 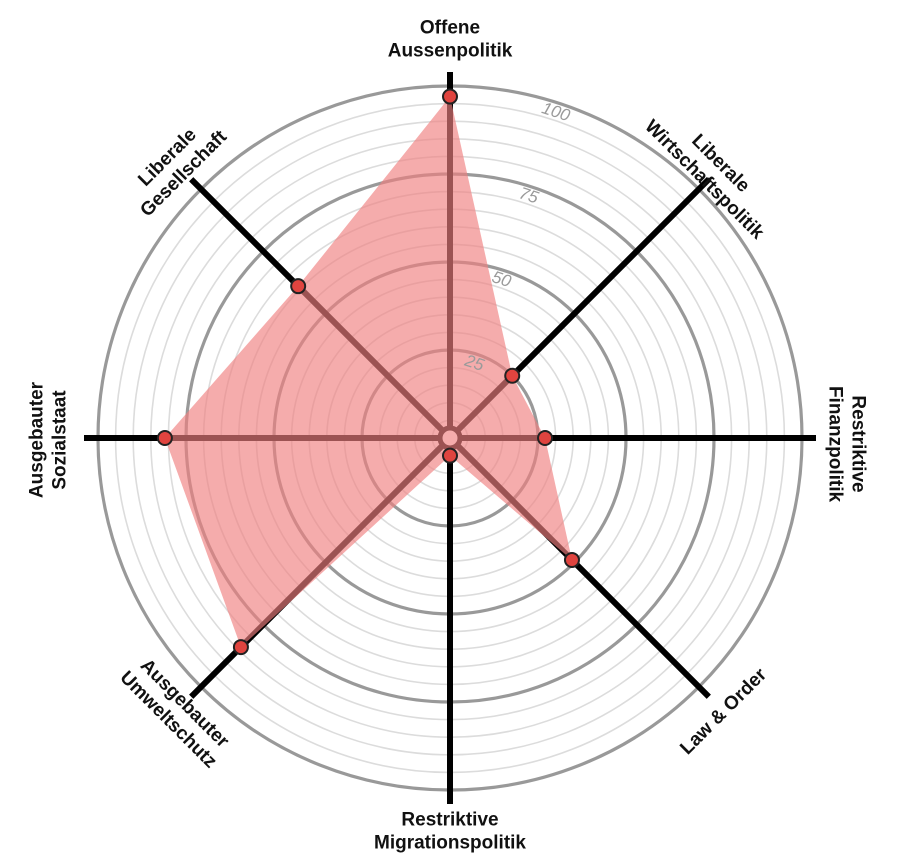 What do you see at coordinates (449, 820) in the screenshot?
I see `axis-label-4-line-0: Restriktive` at bounding box center [449, 820].